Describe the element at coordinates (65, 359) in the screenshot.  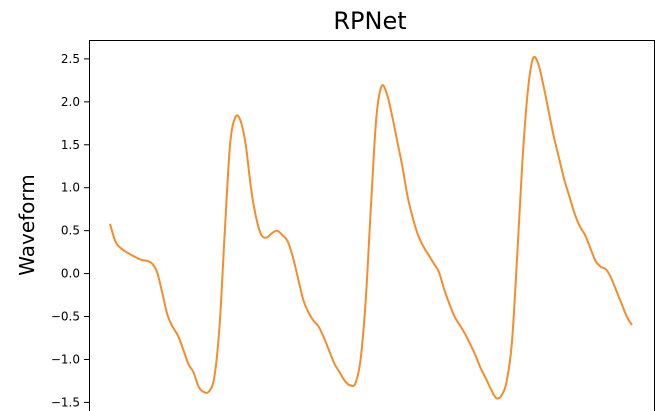
I see `y-tick-label: −1.0` at that location.